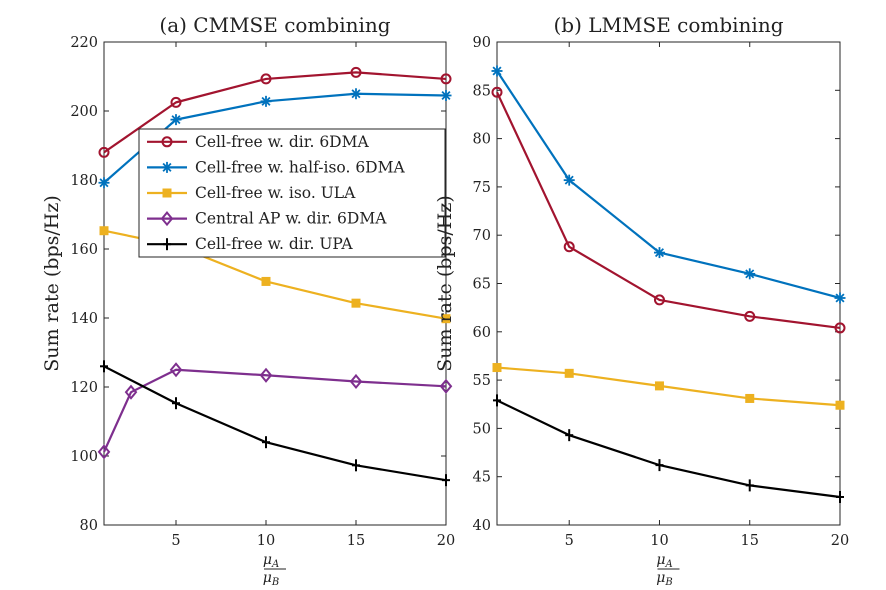 This screenshot has width=886, height=590. Describe the element at coordinates (271, 579) in the screenshot. I see `x-label-denominator-a: μB` at that location.